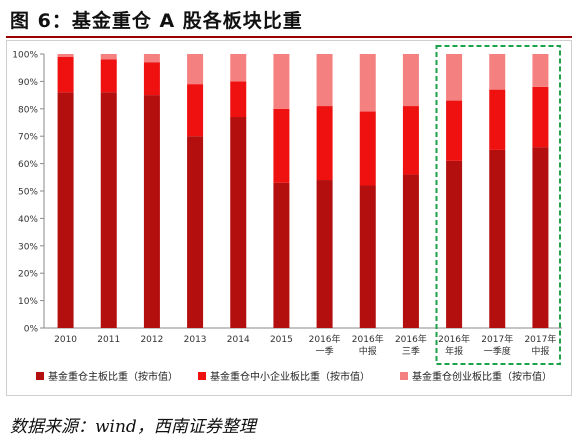 The height and width of the screenshot is (444, 578). Describe the element at coordinates (25, 56) in the screenshot. I see `y-tick-label: 100%` at that location.